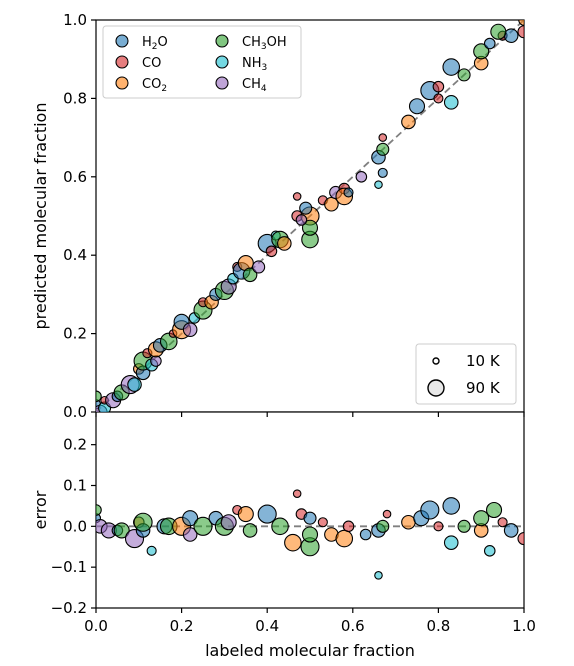  I want to click on size-legend-label-large: 90 K, so click(483, 388).